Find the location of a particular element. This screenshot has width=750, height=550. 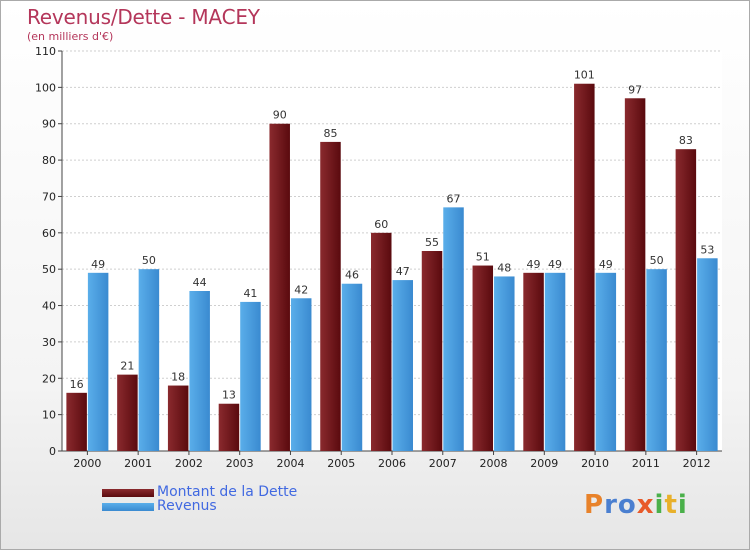

data-label-dette-2000: 16 is located at coordinates (77, 384).